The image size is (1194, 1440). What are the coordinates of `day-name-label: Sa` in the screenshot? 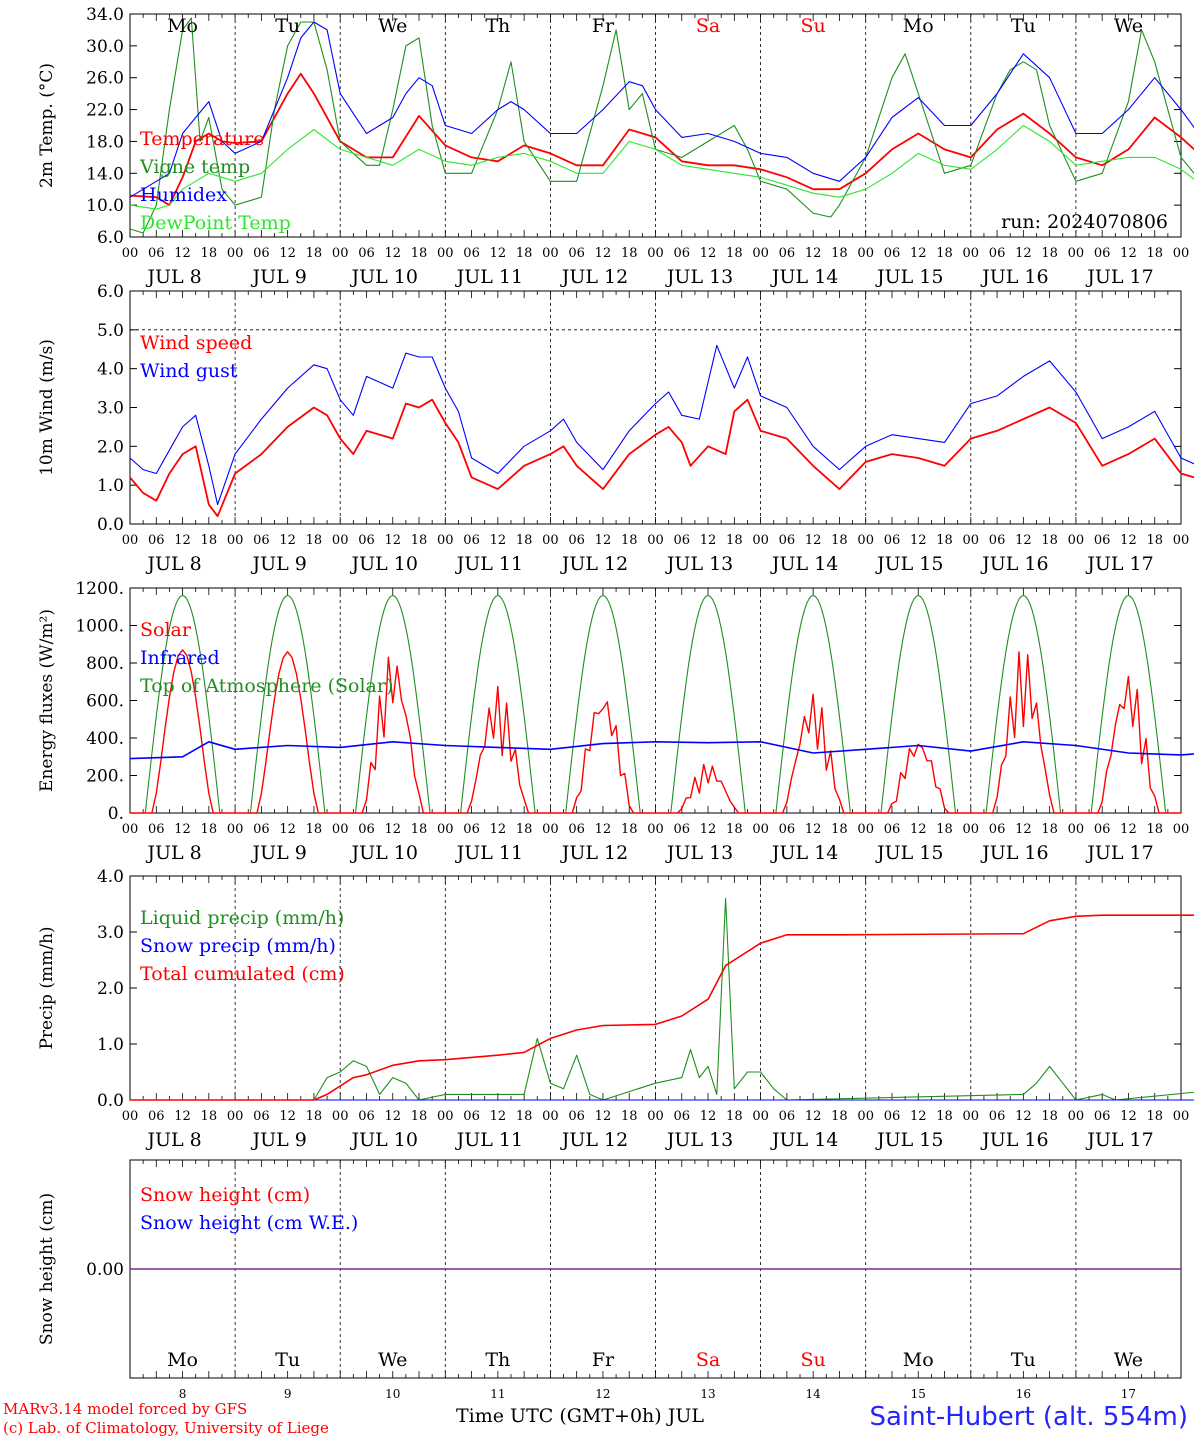 It's located at (708, 1360).